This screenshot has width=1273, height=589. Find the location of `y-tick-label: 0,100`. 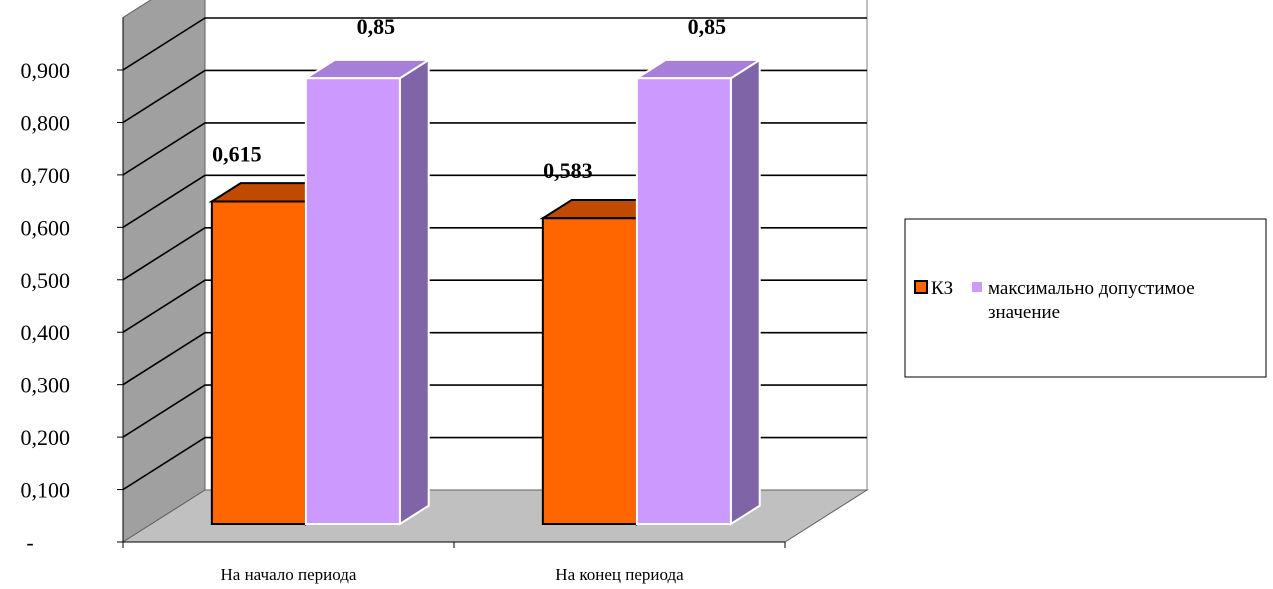

y-tick-label: 0,100 is located at coordinates (46, 490).